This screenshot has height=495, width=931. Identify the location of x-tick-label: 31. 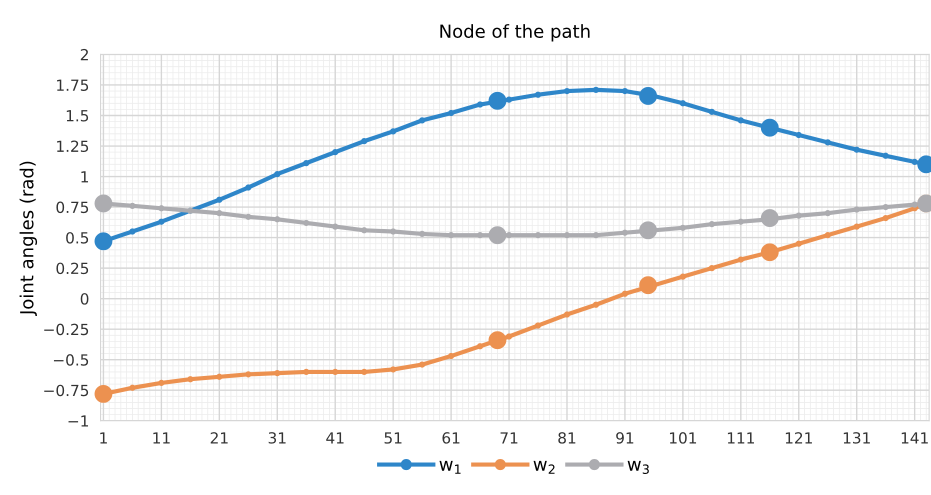
(277, 438).